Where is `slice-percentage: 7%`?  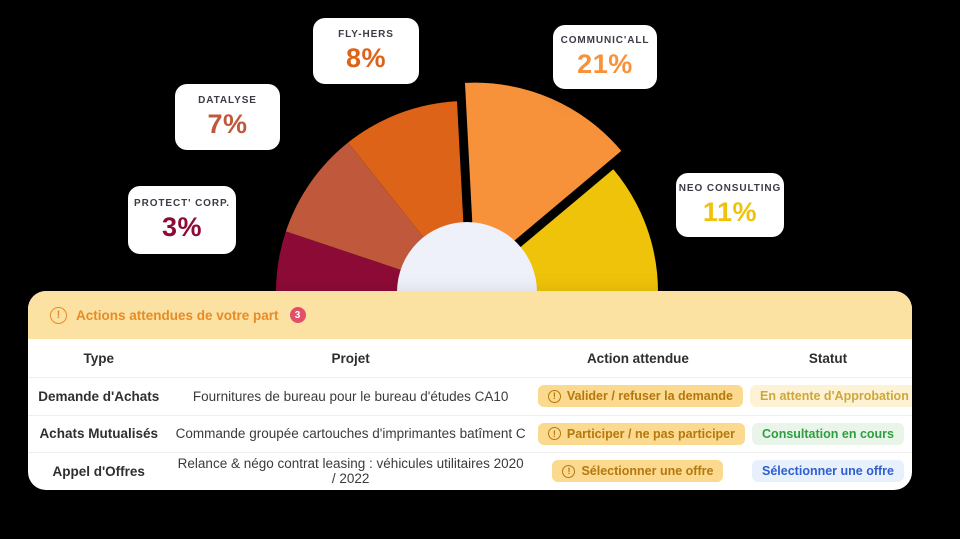 slice-percentage: 7% is located at coordinates (227, 123).